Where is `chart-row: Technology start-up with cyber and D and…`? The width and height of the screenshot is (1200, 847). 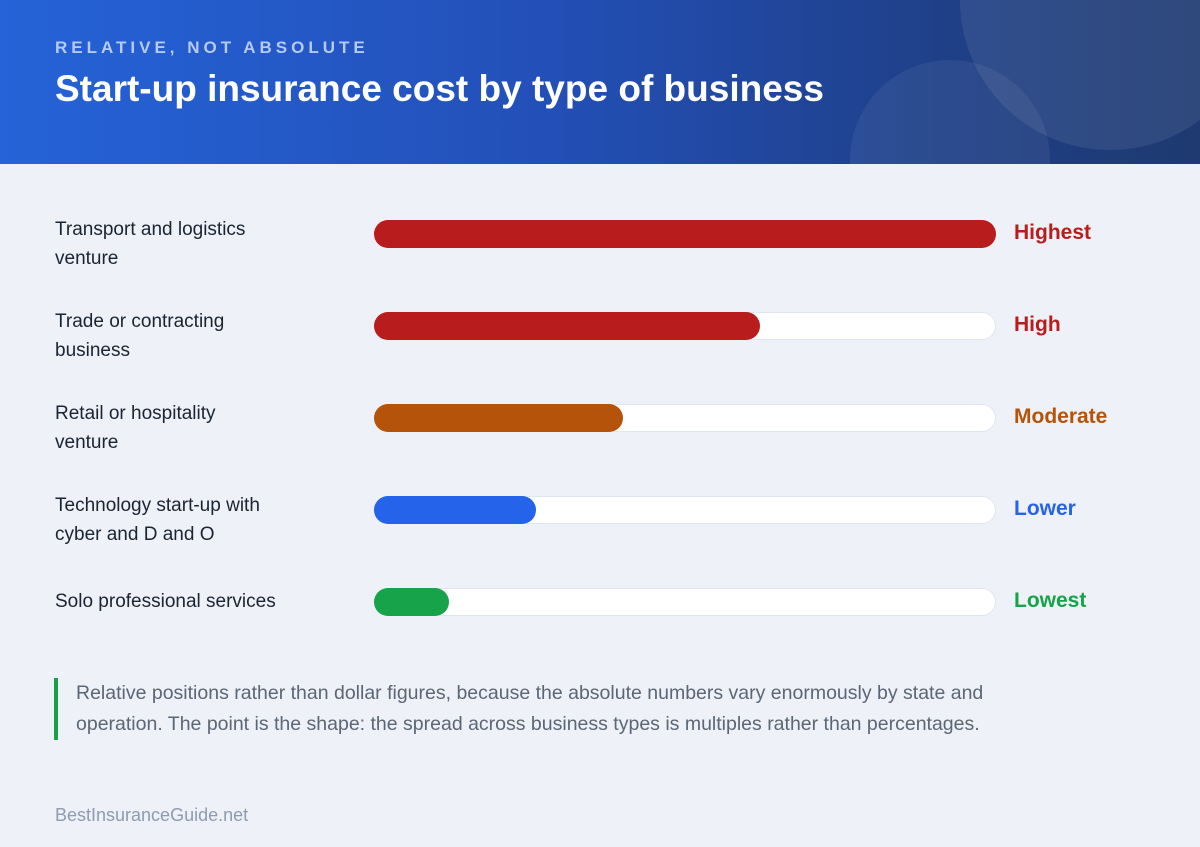 chart-row: Technology start-up with cyber and D and… is located at coordinates (600, 526).